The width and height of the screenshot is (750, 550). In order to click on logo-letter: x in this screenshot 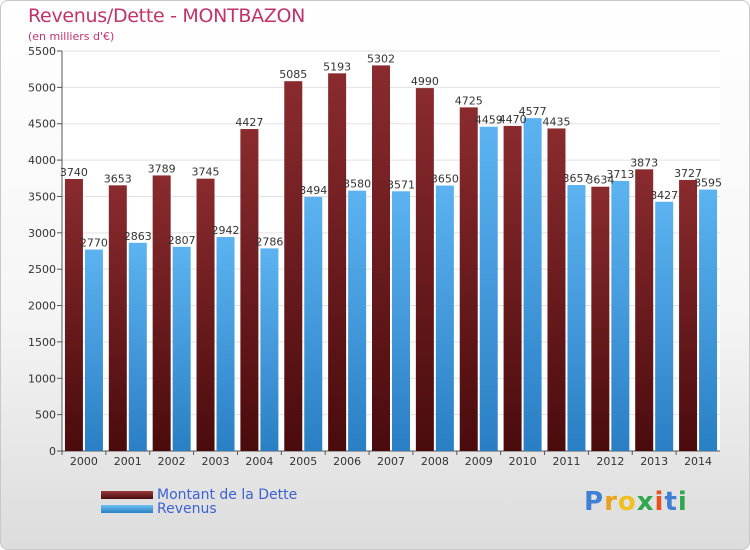, I will do `click(645, 502)`.